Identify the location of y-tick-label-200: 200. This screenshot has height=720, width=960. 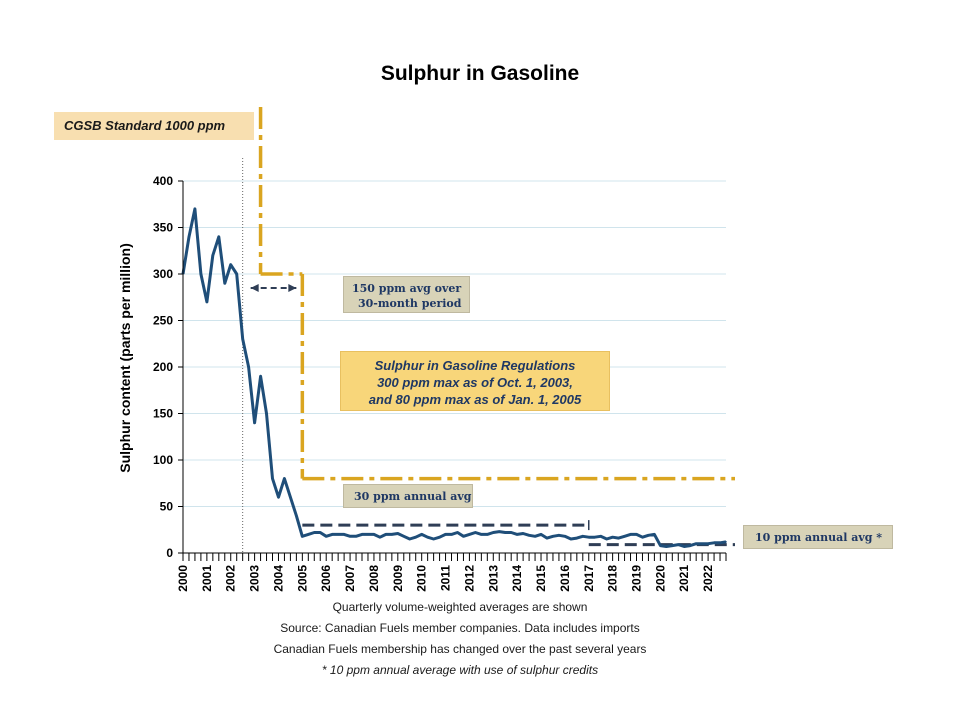
(163, 367).